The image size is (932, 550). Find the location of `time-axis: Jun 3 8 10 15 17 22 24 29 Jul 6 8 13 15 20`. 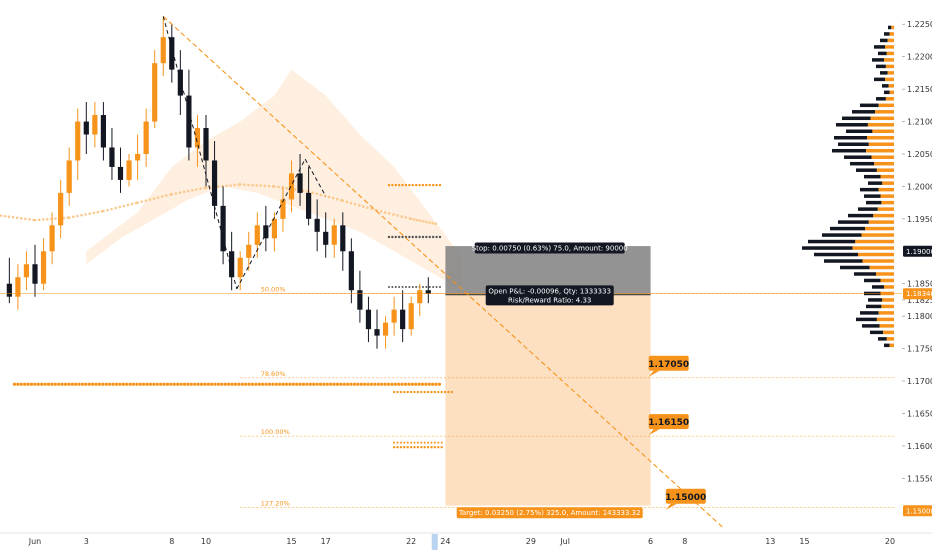

time-axis: Jun 3 8 10 15 17 22 24 29 Jul 6 8 13 15 20 is located at coordinates (466, 541).